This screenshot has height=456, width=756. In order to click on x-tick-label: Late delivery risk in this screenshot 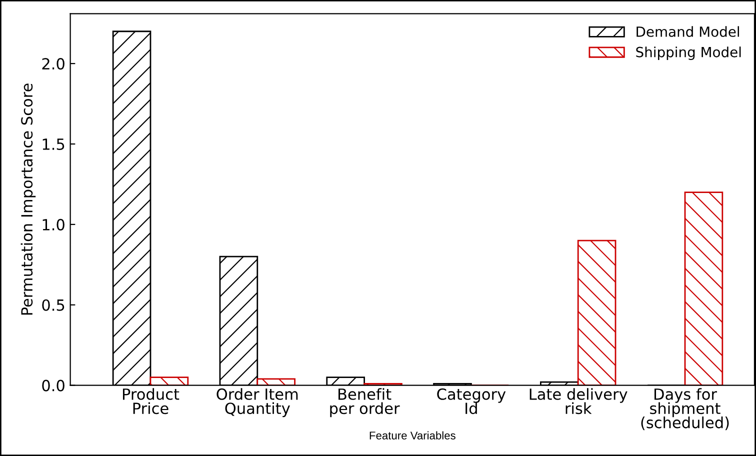, I will do `click(579, 401)`.